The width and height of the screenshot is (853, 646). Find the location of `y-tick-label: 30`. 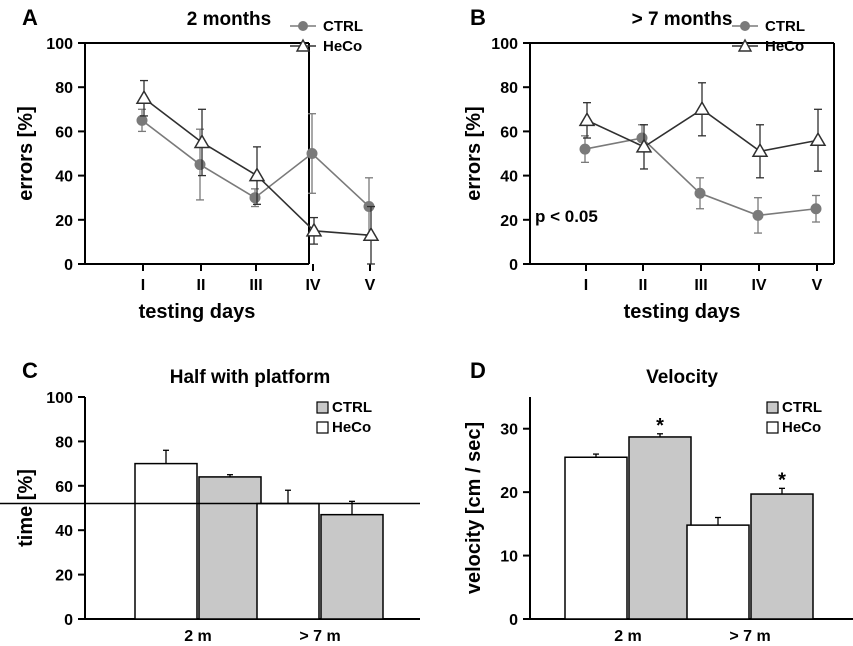

y-tick-label: 30 is located at coordinates (509, 430).